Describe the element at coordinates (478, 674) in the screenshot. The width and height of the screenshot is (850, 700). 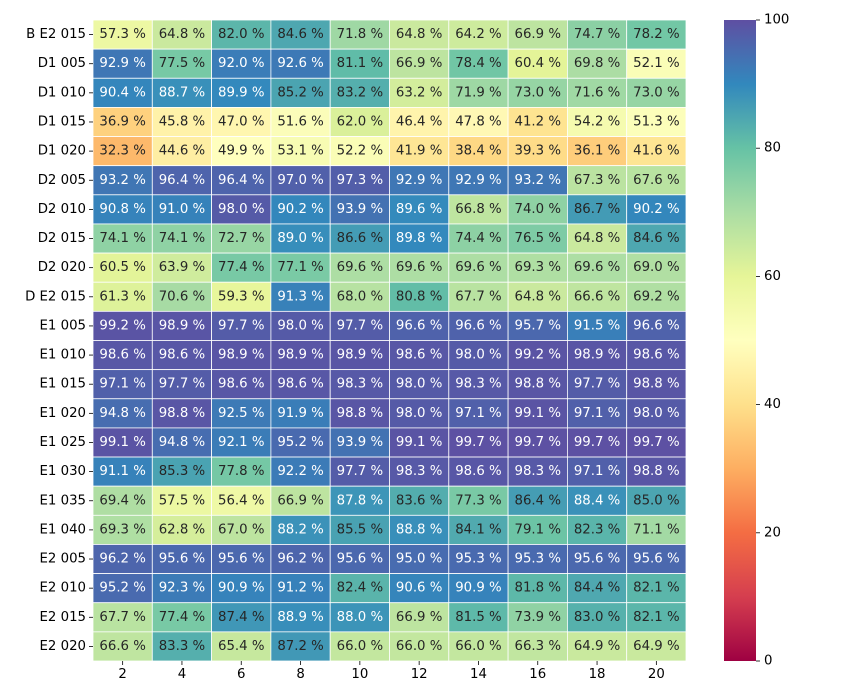
I see `column-label: 14` at that location.